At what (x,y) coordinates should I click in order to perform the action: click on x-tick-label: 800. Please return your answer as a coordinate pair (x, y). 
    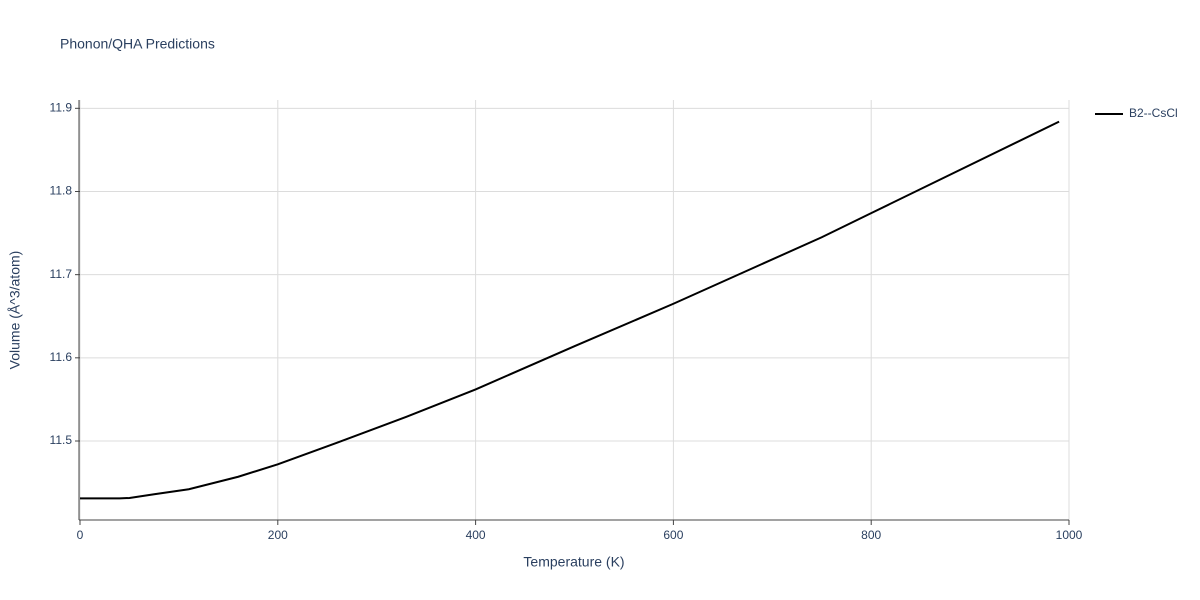
    Looking at the image, I should click on (871, 535).